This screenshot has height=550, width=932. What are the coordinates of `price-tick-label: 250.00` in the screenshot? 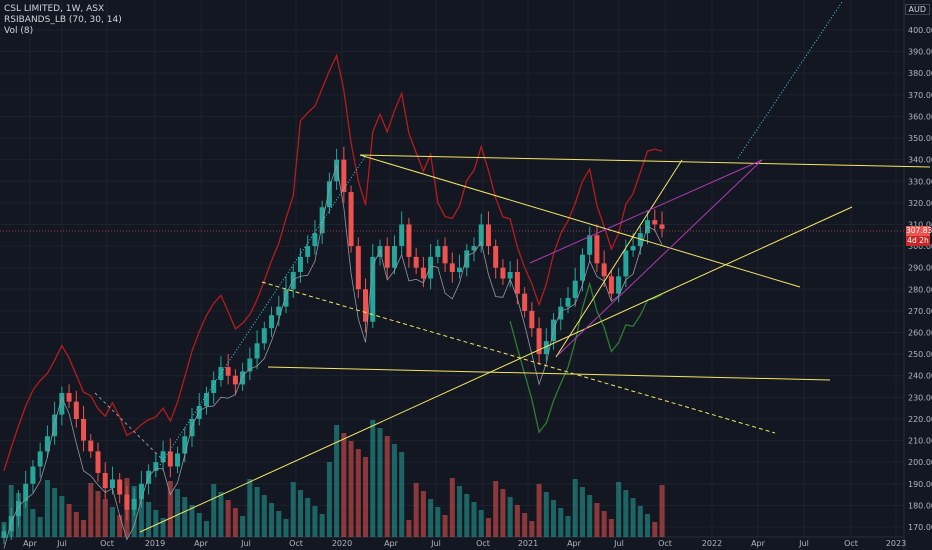 It's located at (920, 354).